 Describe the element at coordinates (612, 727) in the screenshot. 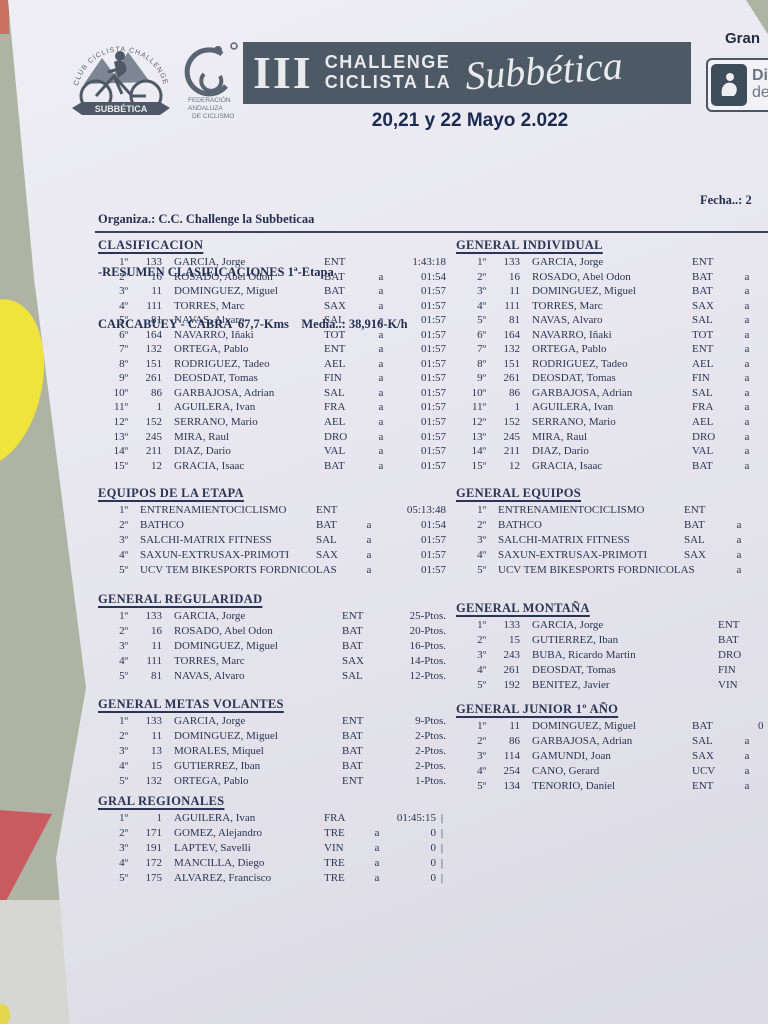

I see `table-row: 1º 11 DOMINGUEZ, Miguel BAT 0` at that location.